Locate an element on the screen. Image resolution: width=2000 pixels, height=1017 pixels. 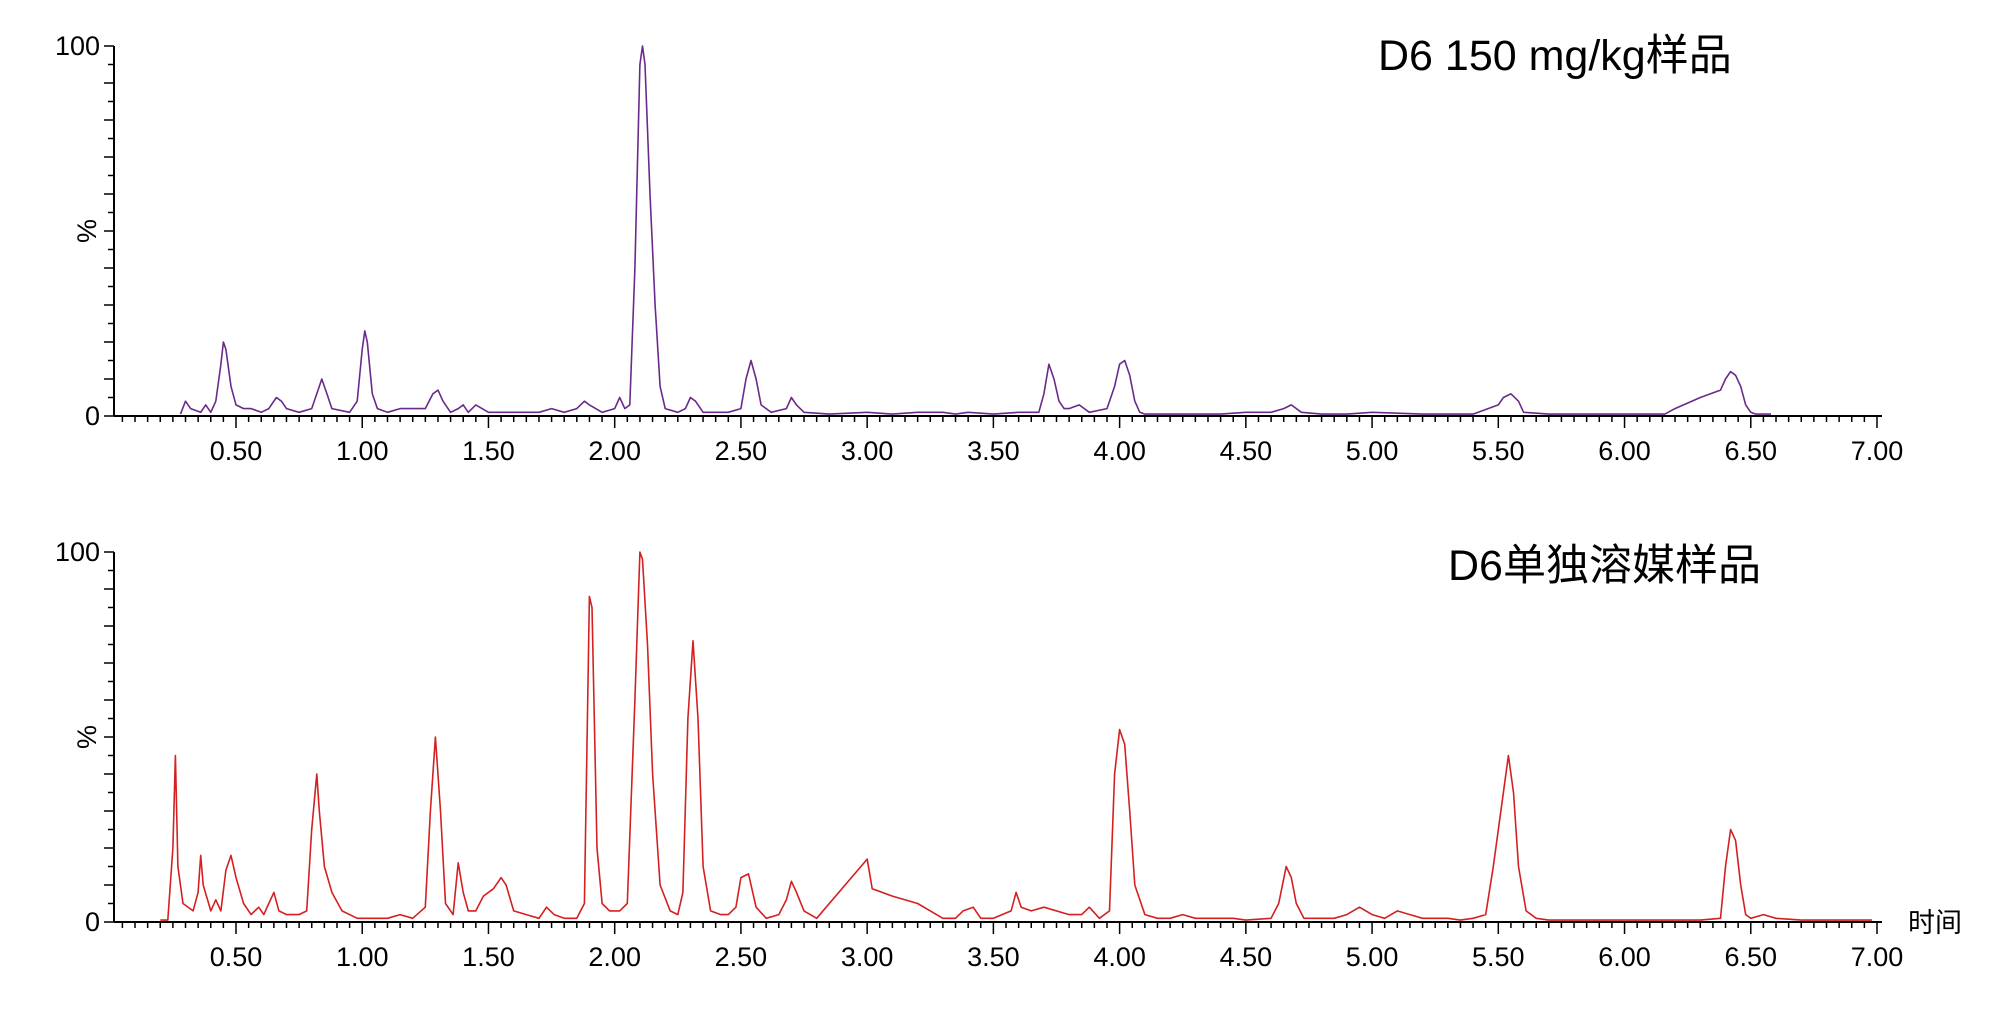
chart-title: D6单独溶媒样品 is located at coordinates (1604, 566).